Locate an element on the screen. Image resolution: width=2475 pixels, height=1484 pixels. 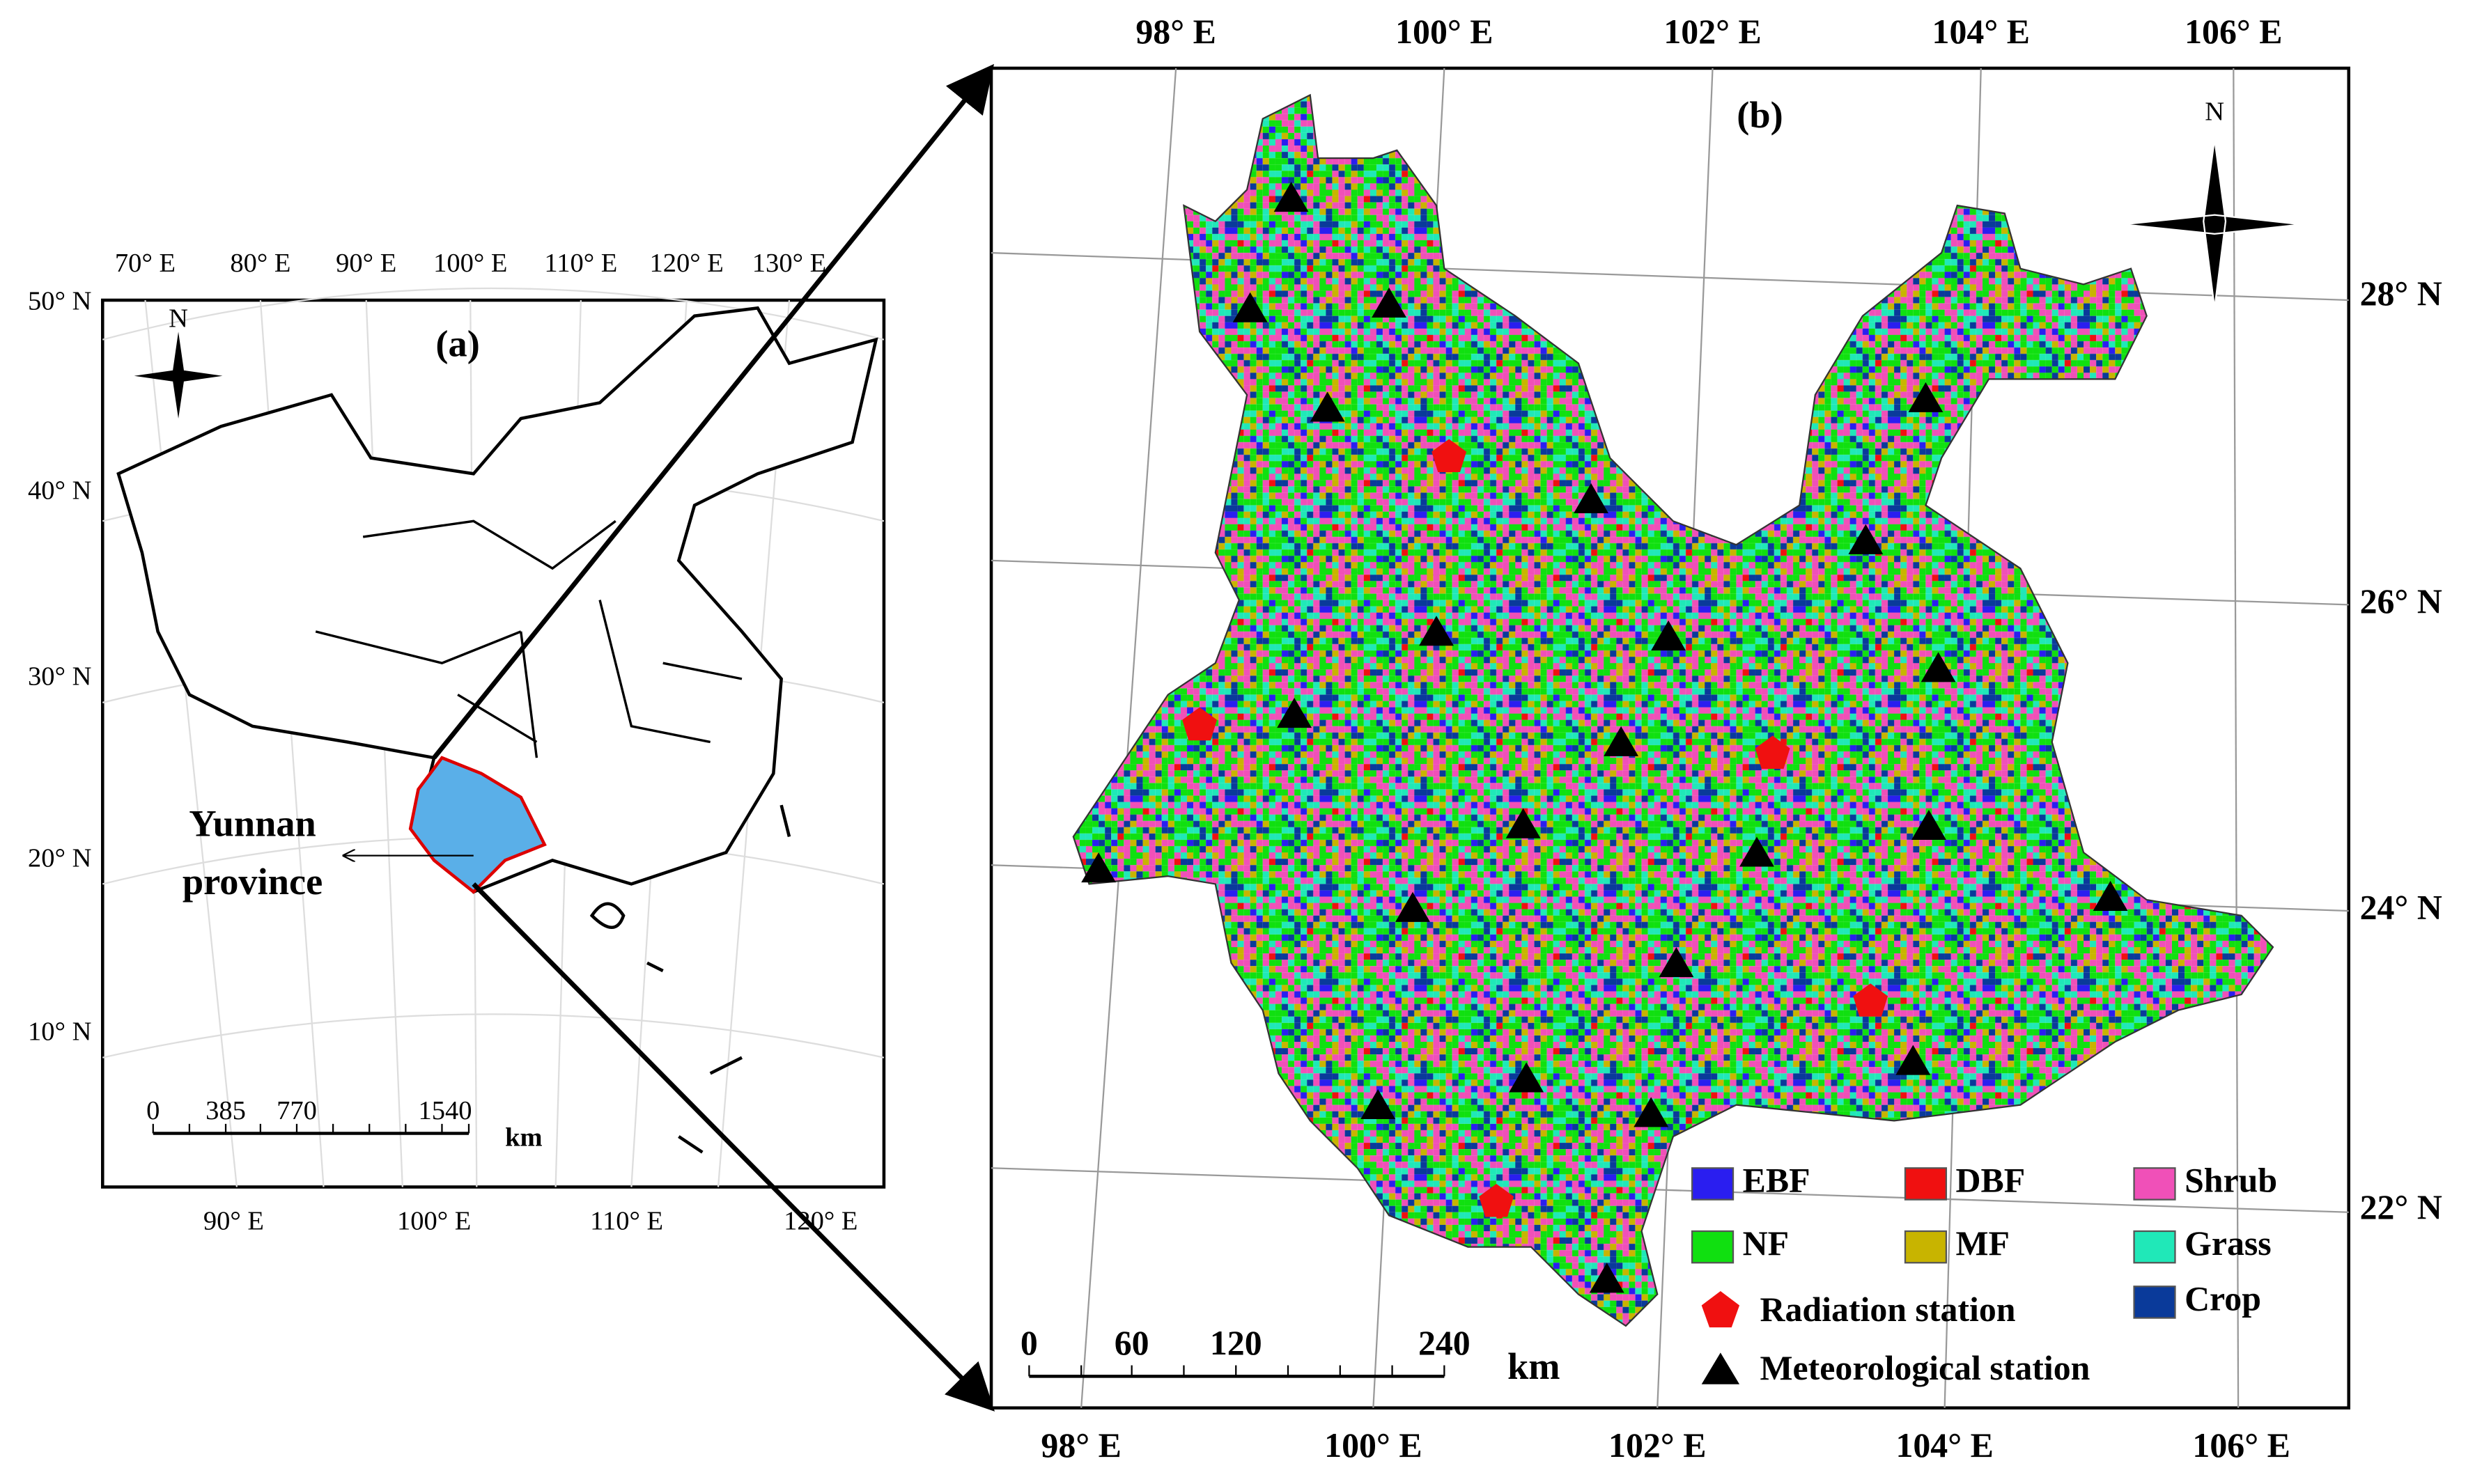
callout-text: province is located at coordinates (253, 882).